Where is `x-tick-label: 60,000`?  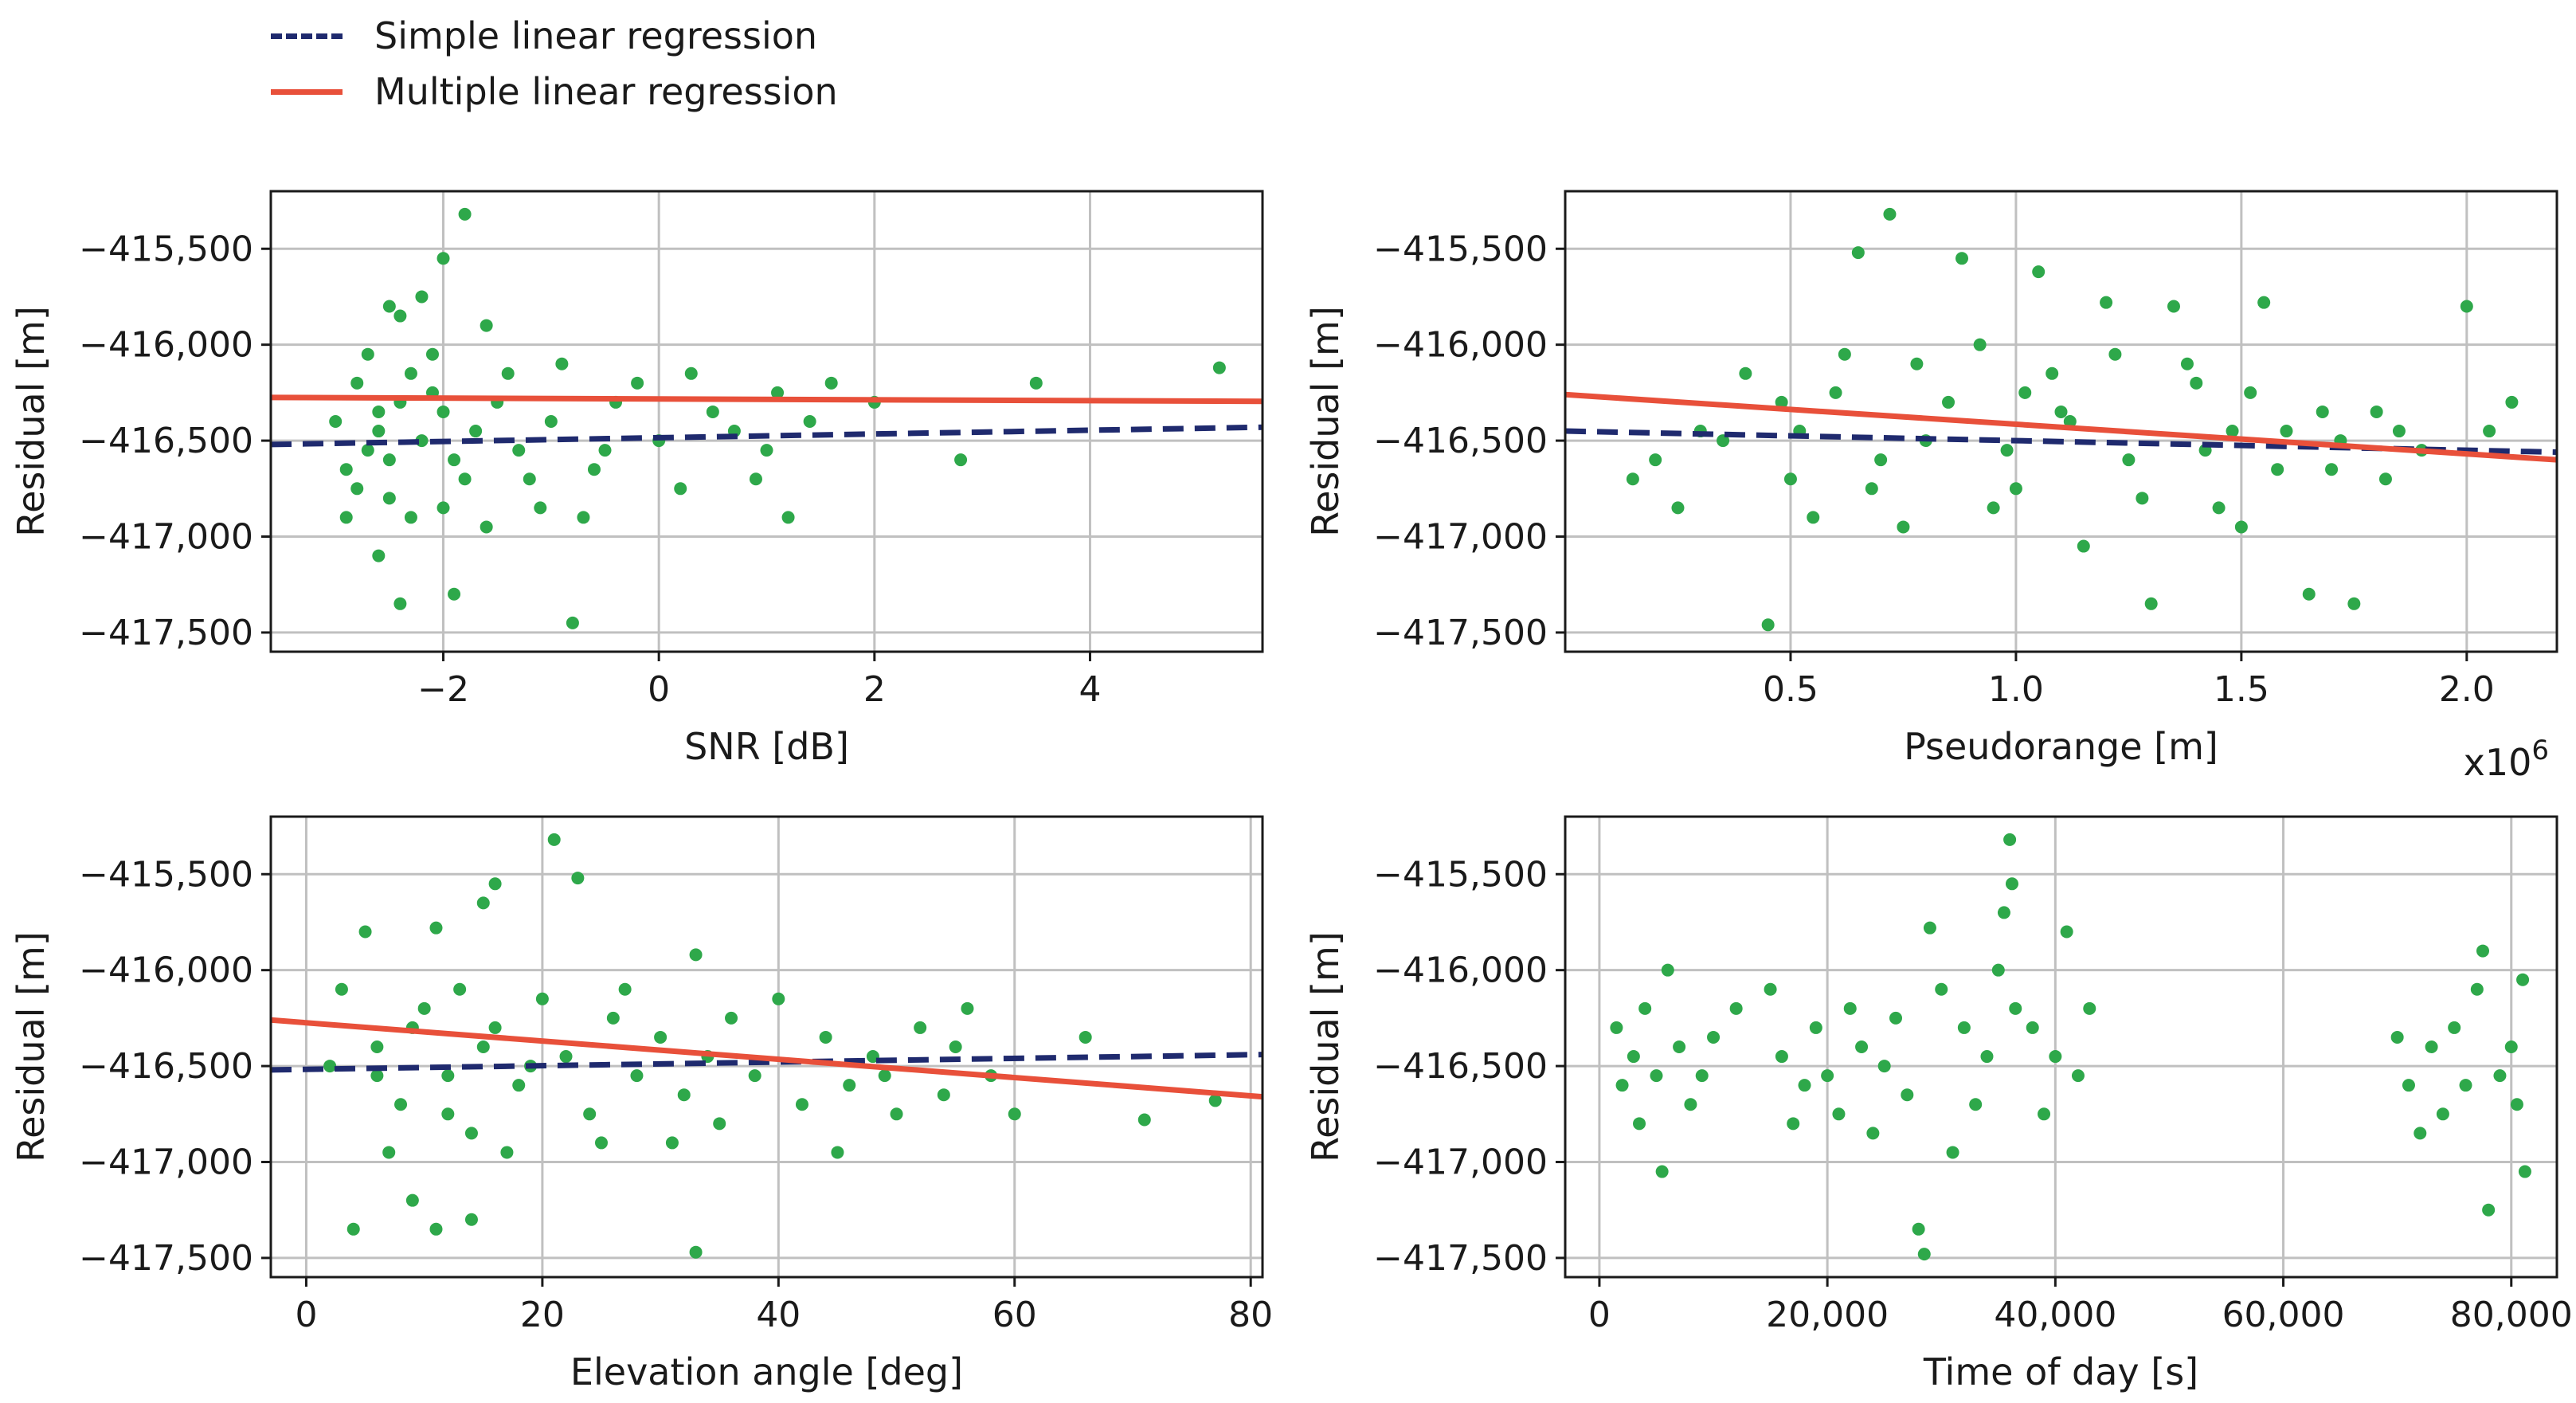 x-tick-label: 60,000 is located at coordinates (2283, 1315).